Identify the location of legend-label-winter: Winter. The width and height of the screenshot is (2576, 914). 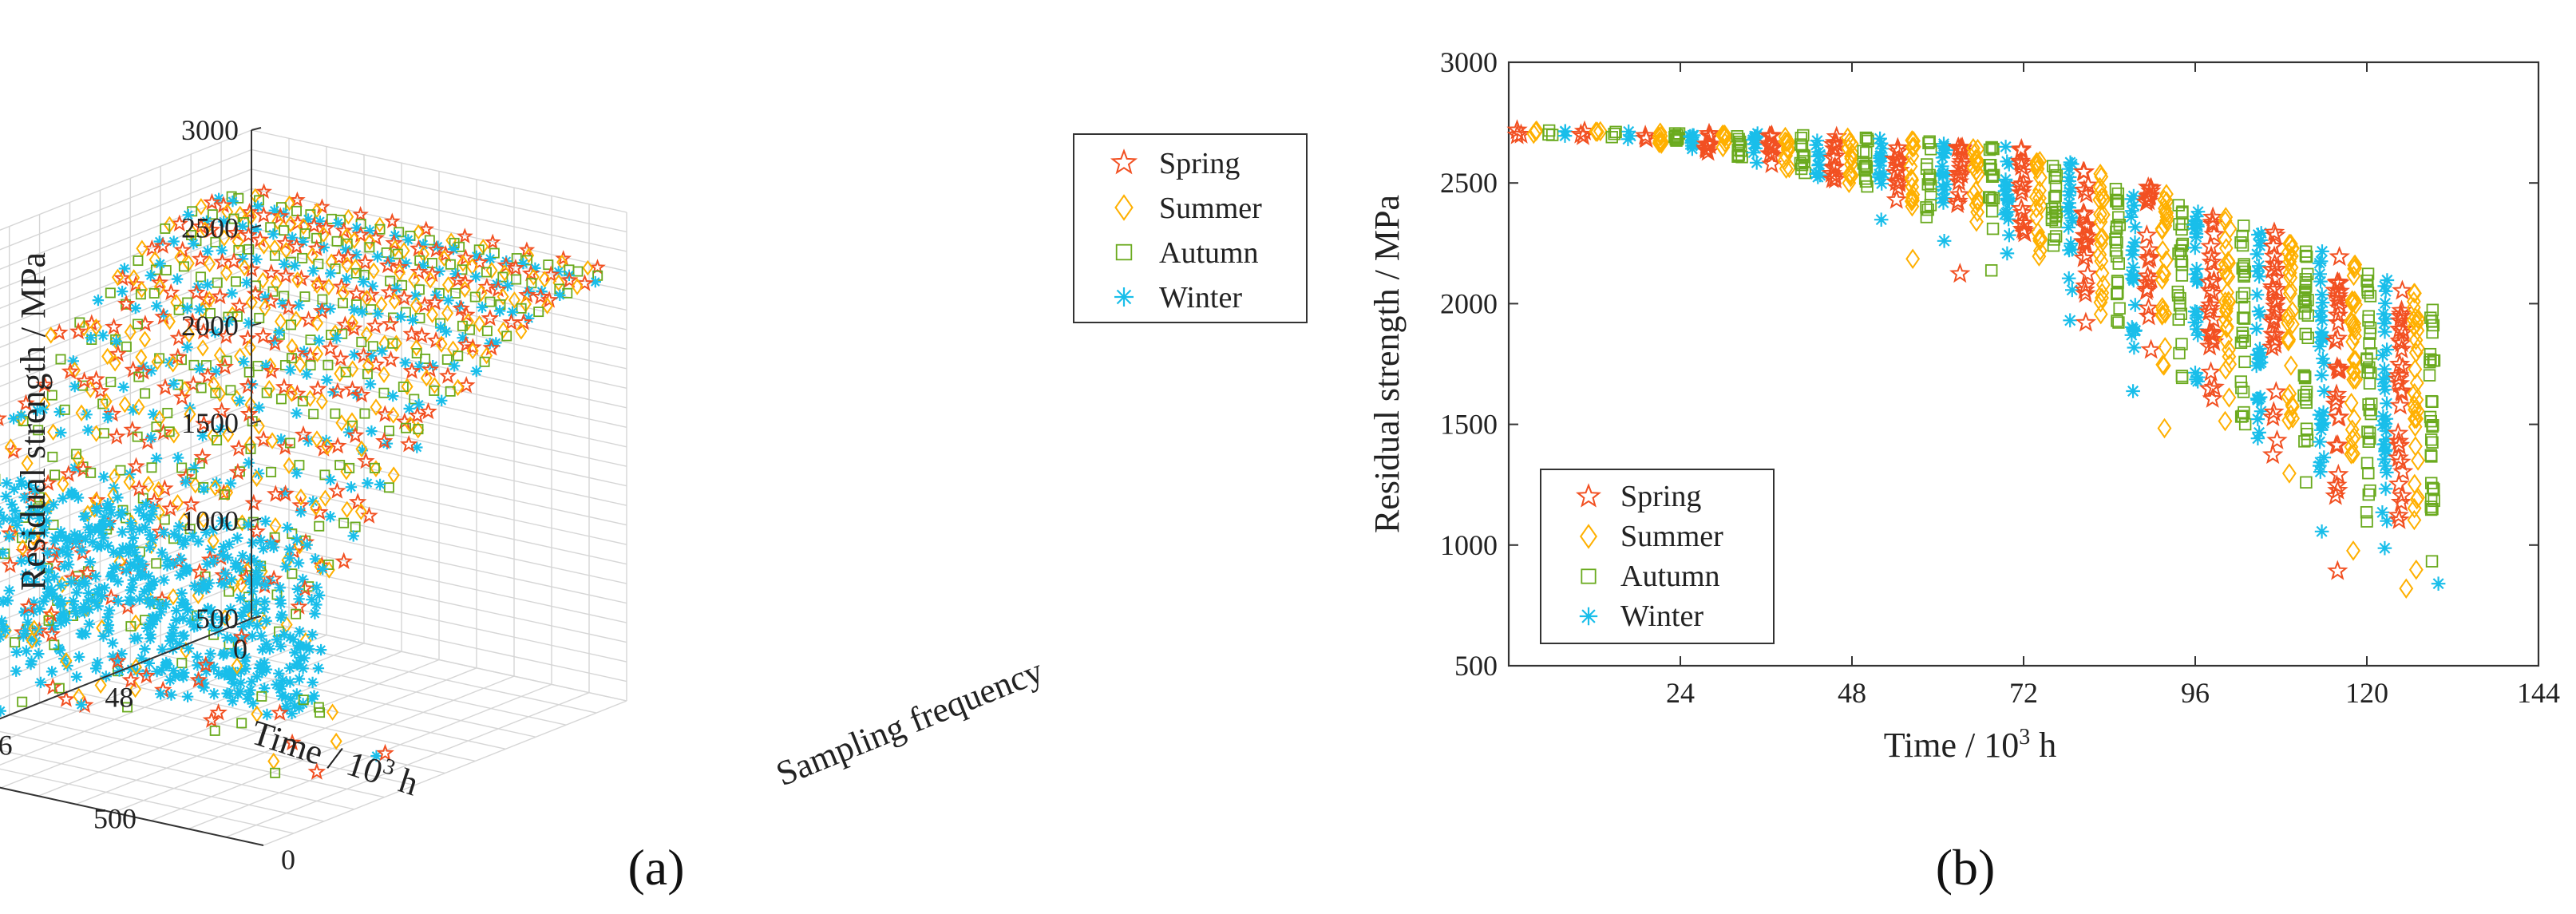
(1201, 298).